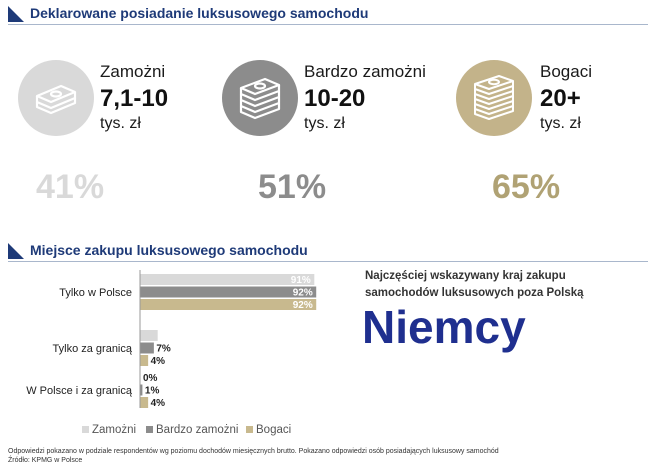 This screenshot has width=655, height=469. I want to click on data-label-2-1: 4%, so click(158, 361).